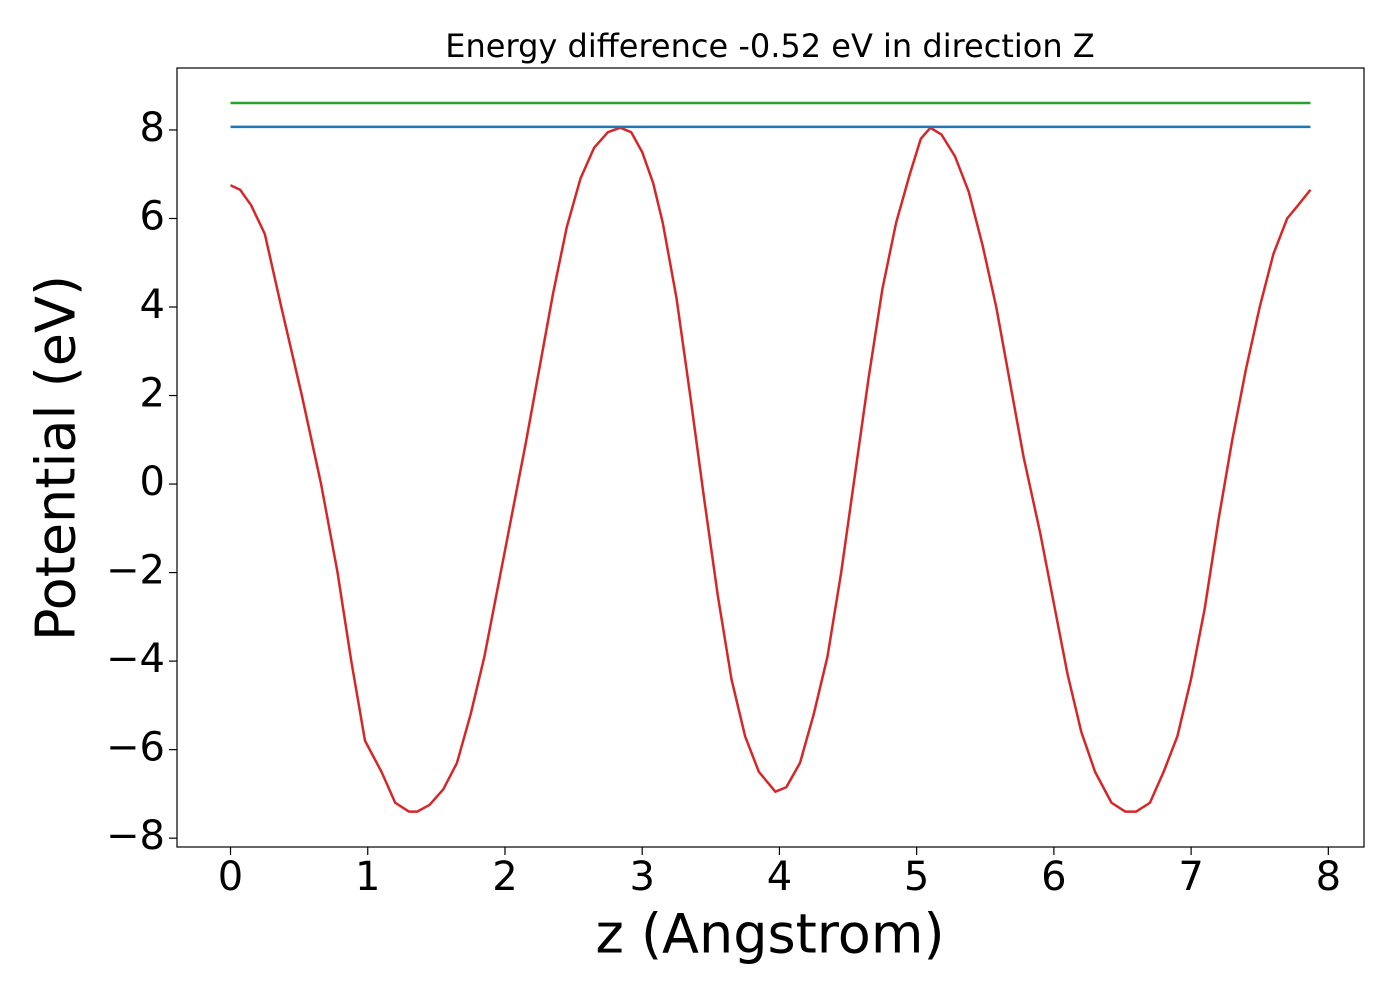 The image size is (1400, 1000). I want to click on y-tick-label: 8, so click(152, 128).